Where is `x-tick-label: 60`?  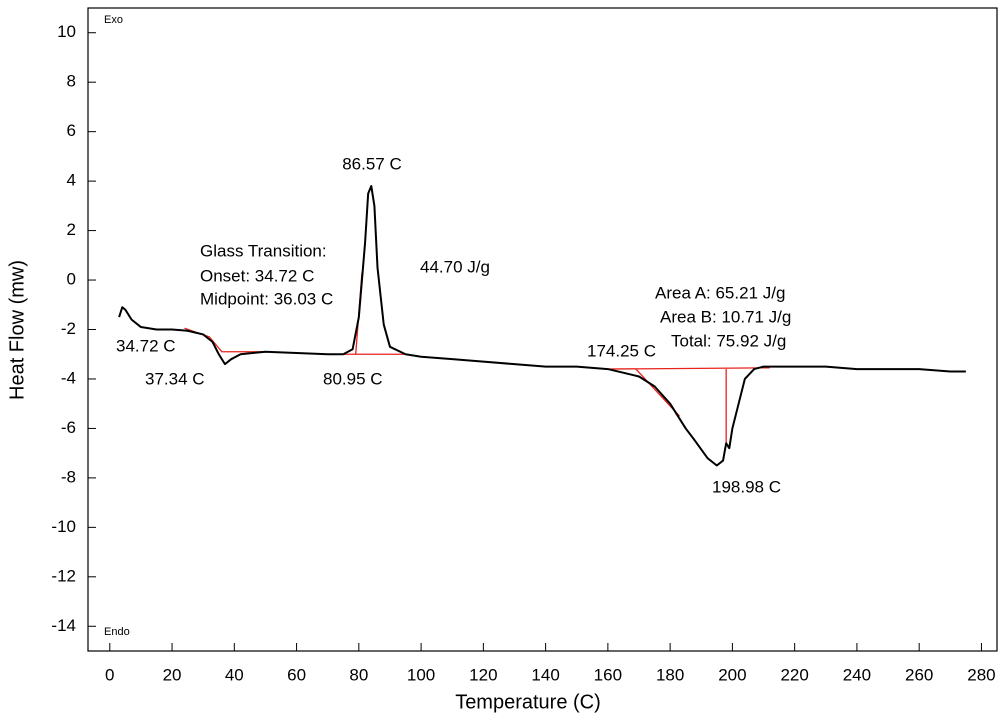 x-tick-label: 60 is located at coordinates (296, 674).